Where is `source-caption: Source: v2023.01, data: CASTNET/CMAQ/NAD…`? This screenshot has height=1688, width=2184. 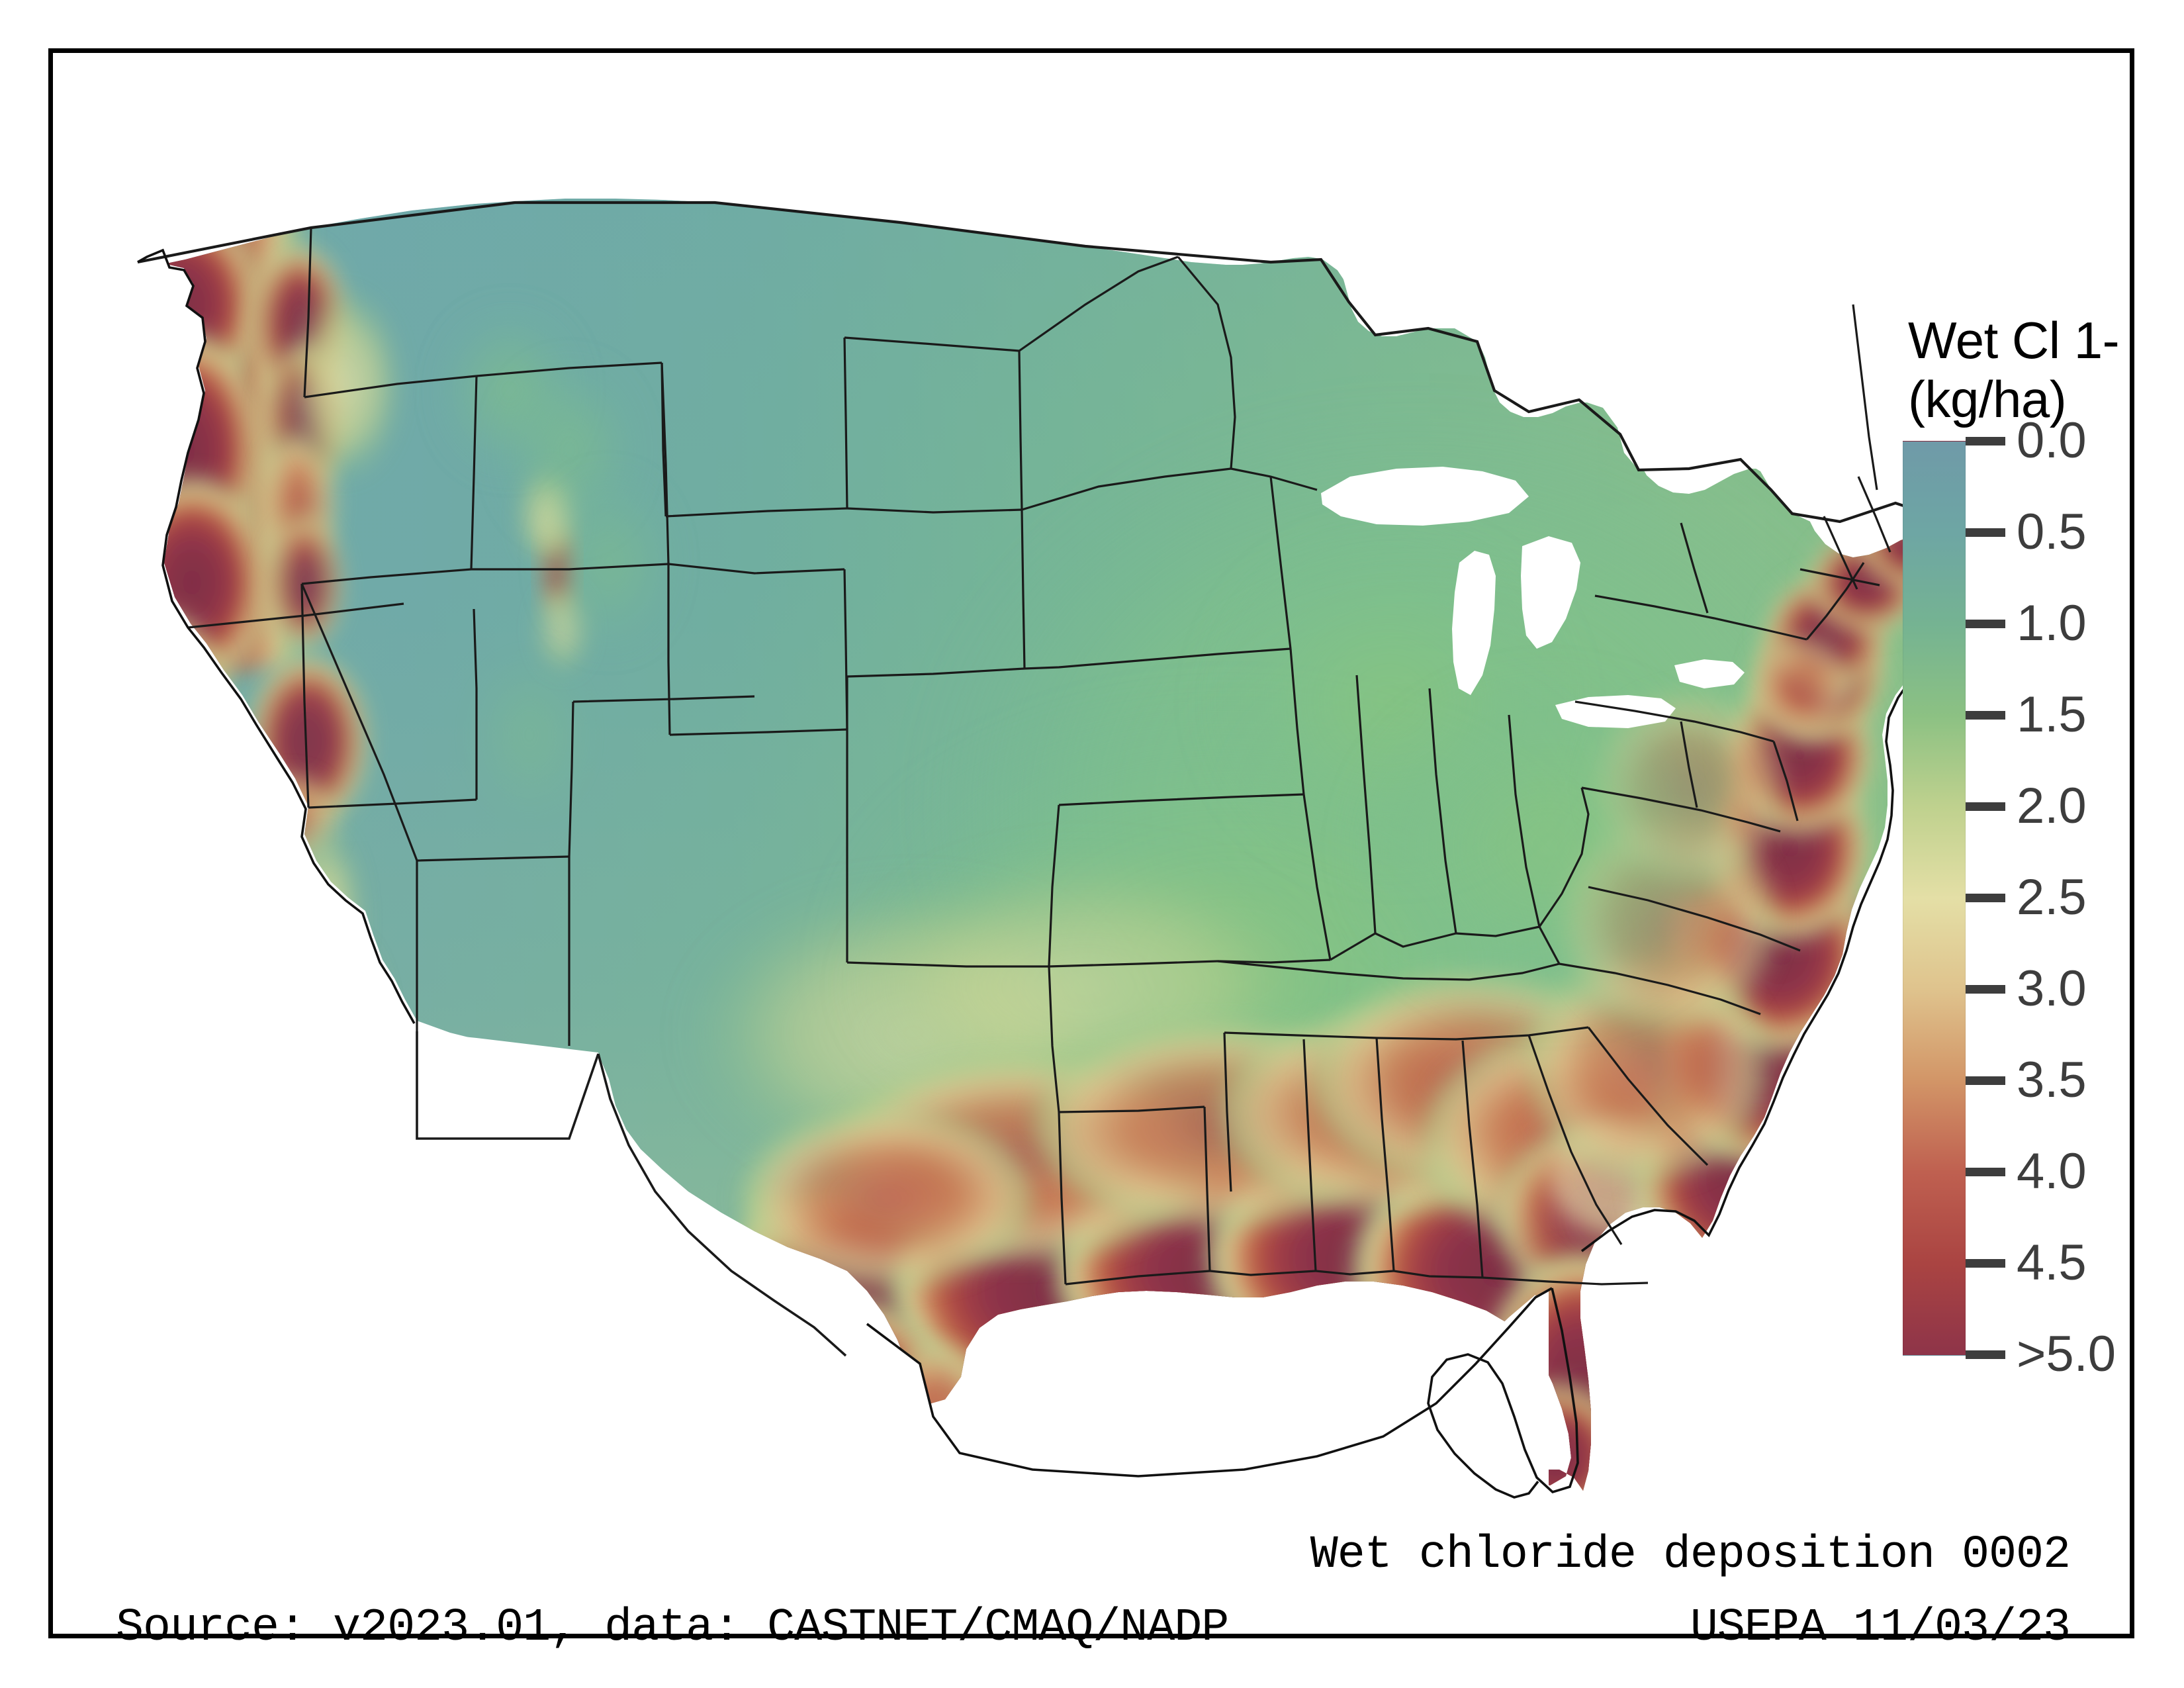
source-caption: Source: v2023.01, data: CASTNET/CMAQ/NAD… is located at coordinates (672, 1628).